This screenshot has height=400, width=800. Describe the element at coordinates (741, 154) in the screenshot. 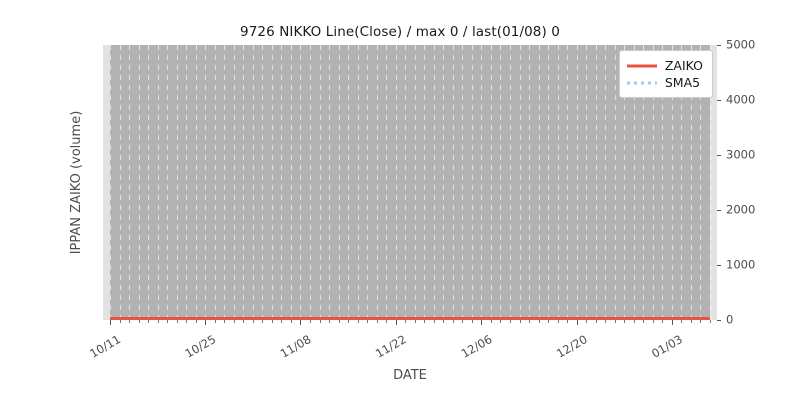

I see `y-tick-label: 3000` at that location.